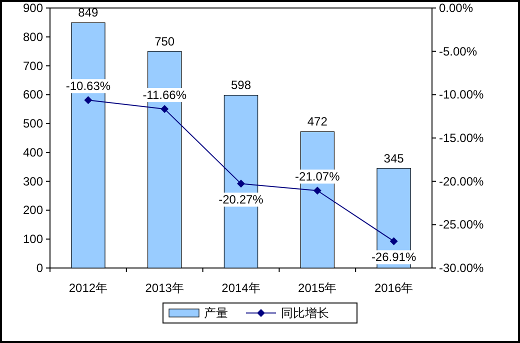 The width and height of the screenshot is (520, 343). What do you see at coordinates (241, 199) in the screenshot?
I see `data-label: -20.27%` at bounding box center [241, 199].